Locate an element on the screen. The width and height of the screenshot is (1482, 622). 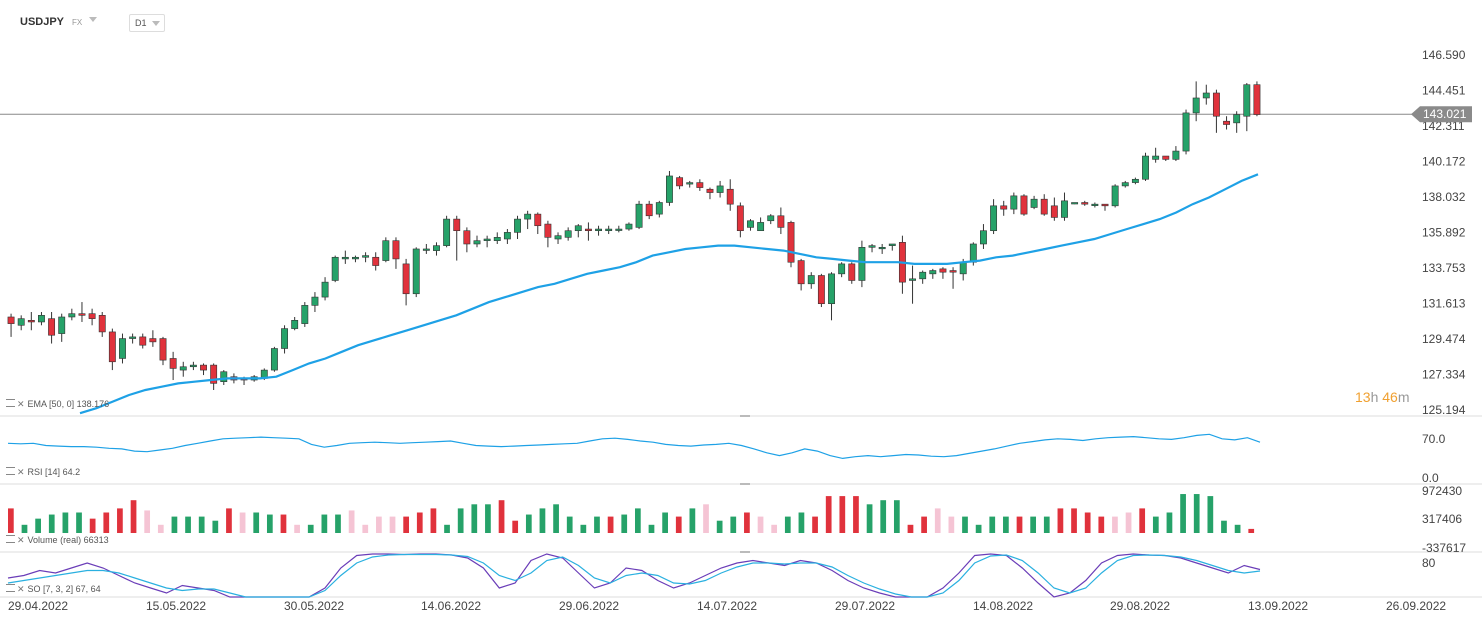
volume-tick-label: 317406 is located at coordinates (1442, 519).